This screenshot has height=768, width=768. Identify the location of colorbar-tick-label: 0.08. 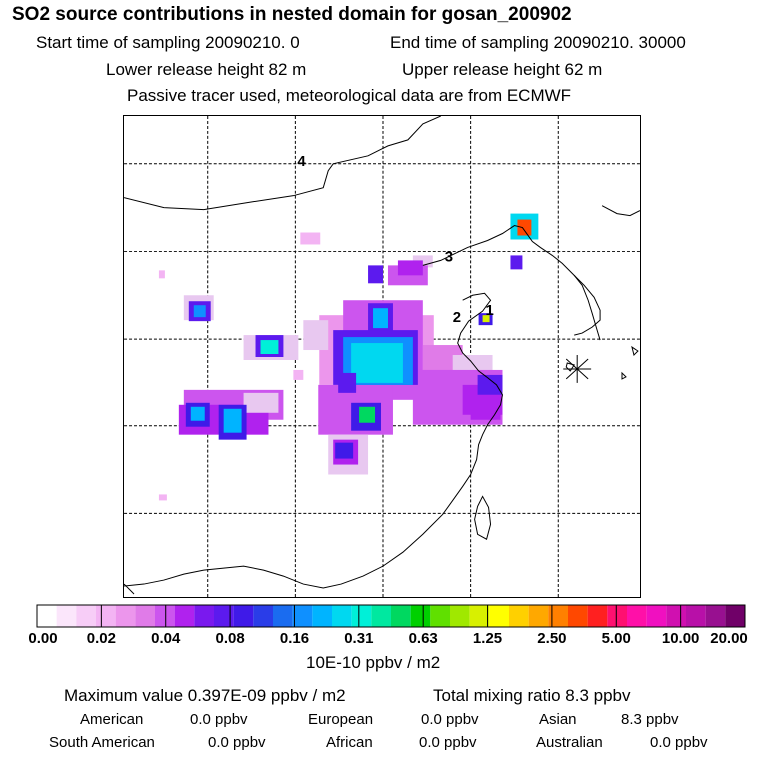
(230, 638).